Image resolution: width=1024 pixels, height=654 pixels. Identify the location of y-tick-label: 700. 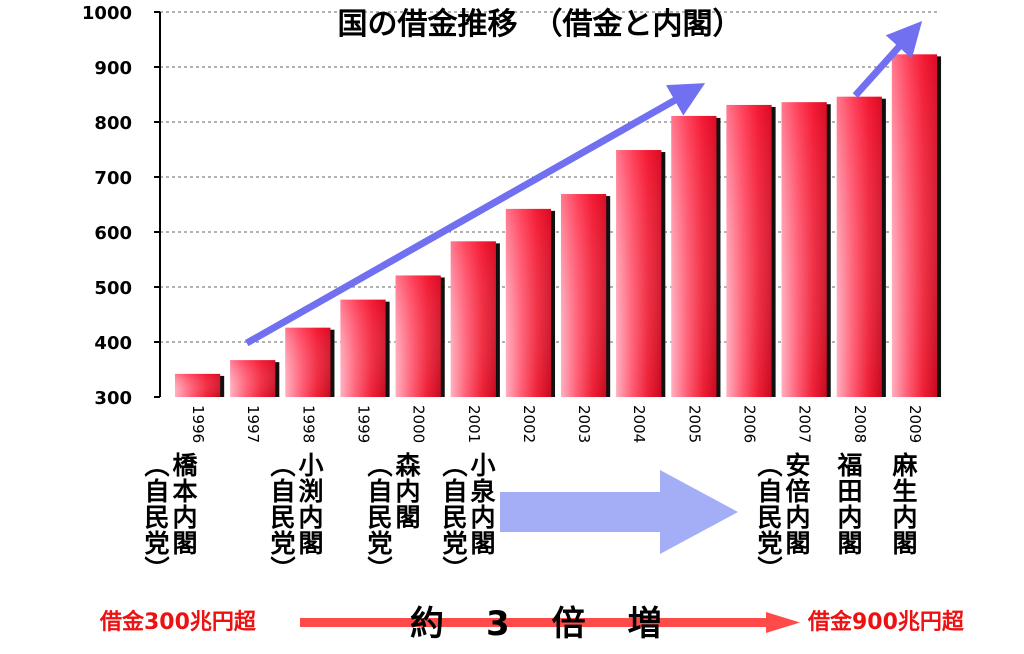
(113, 178).